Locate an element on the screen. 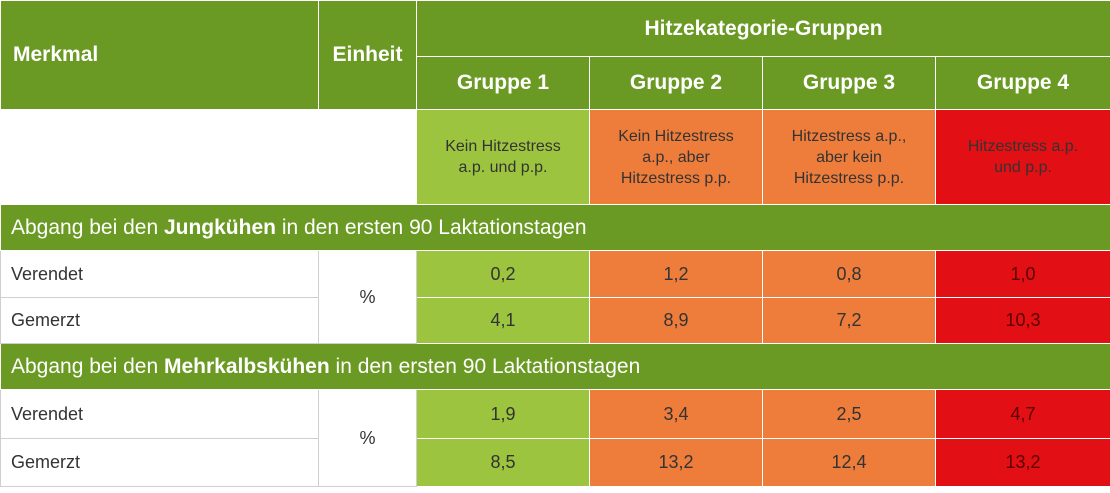  group-4-header: Gruppe 4 is located at coordinates (1022, 83).